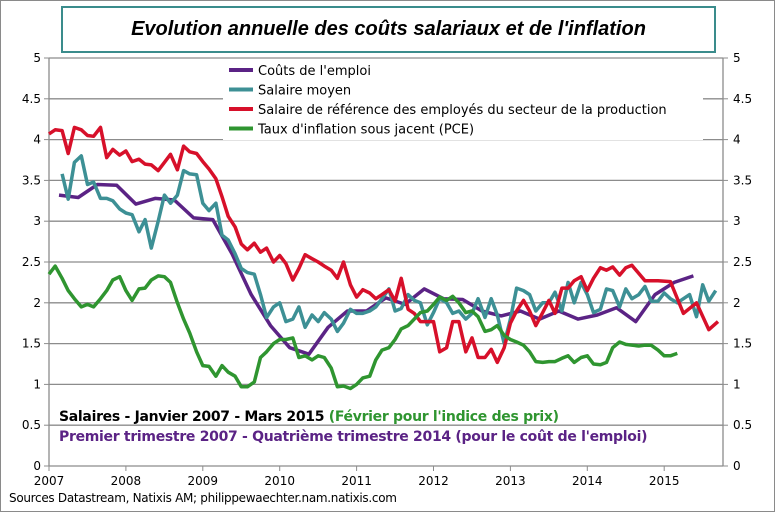 The height and width of the screenshot is (512, 775). What do you see at coordinates (742, 99) in the screenshot?
I see `y-tick-label-right: 4.5` at bounding box center [742, 99].